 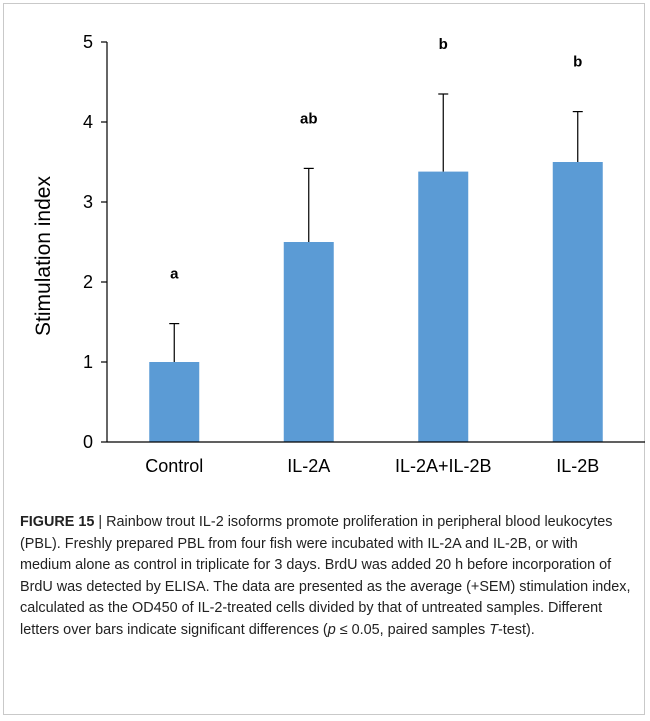 What do you see at coordinates (577, 466) in the screenshot?
I see `x-tick-label: IL-2B` at bounding box center [577, 466].